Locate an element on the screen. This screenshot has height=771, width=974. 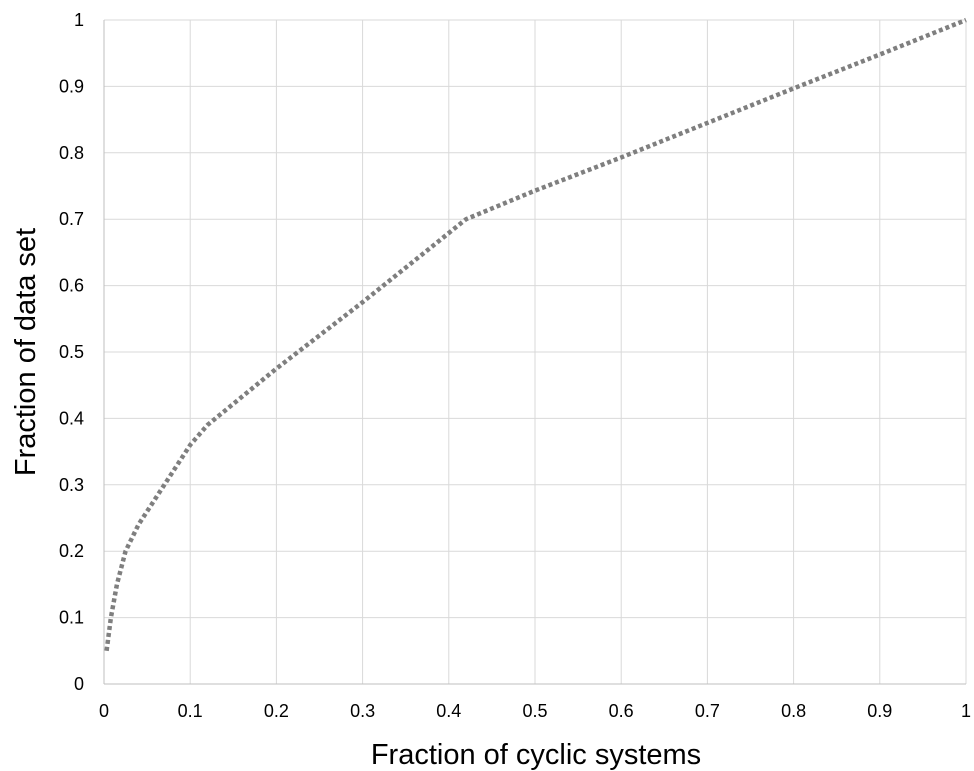
y-tick-labels: 0 0.1 0.2 0.3 0.4 0.5 0.6 0.7 0.8 0.9 1 is located at coordinates (71, 352).